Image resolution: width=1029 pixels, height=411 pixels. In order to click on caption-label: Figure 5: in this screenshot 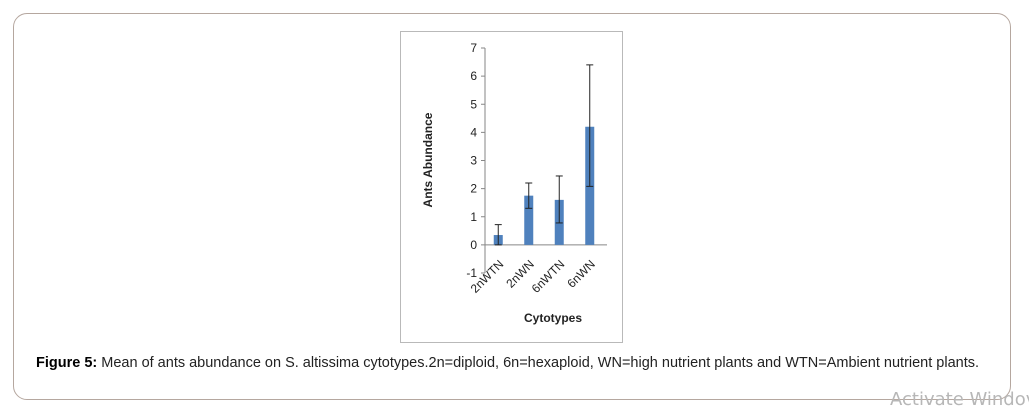, I will do `click(67, 363)`.